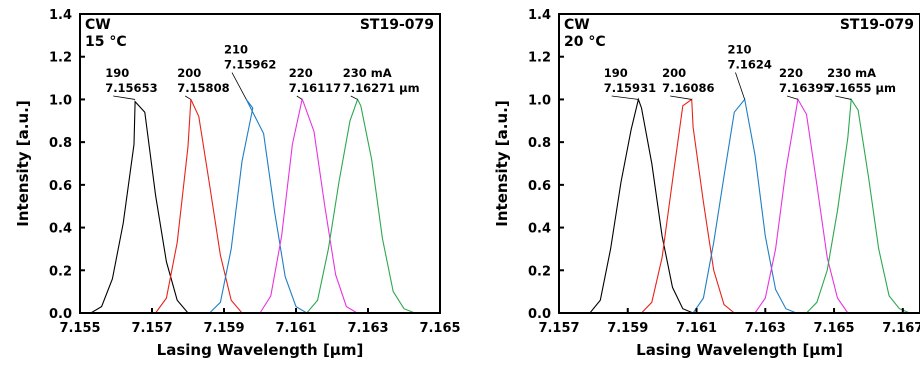  What do you see at coordinates (106, 42) in the screenshot?
I see `corner-label-left: 15 °C` at bounding box center [106, 42].